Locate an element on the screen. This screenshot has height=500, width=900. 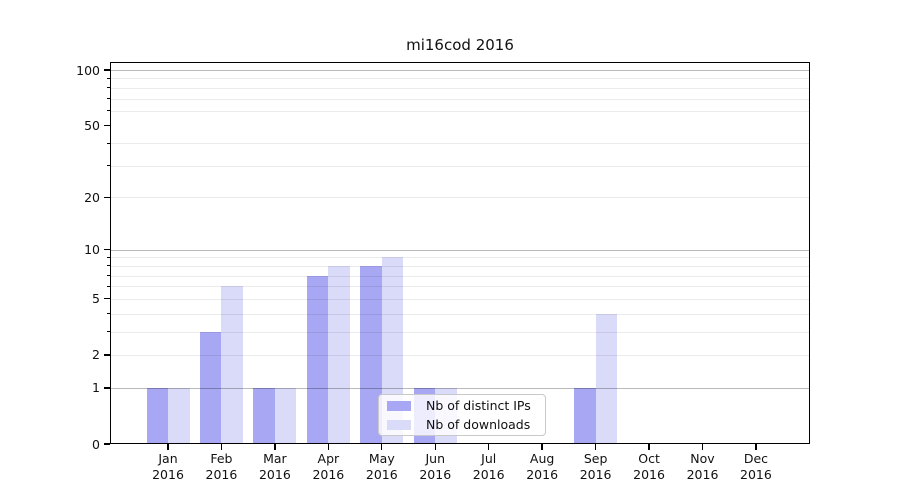
x-tick-label: Oct 2016 is located at coordinates (649, 467).